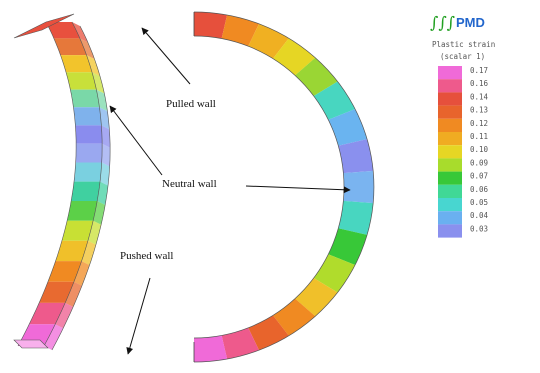 The image size is (540, 373). Describe the element at coordinates (479, 162) in the screenshot. I see `legend-level-label: 0.09` at that location.